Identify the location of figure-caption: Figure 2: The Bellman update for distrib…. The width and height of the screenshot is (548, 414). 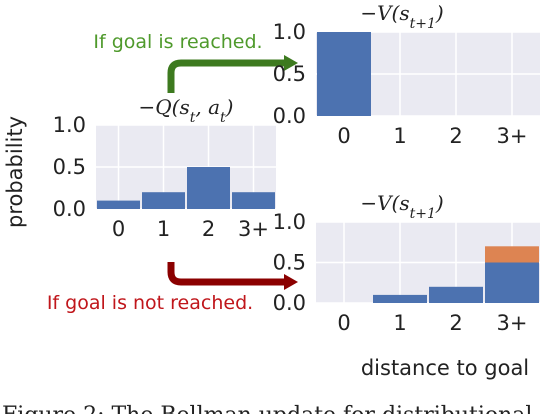
(267, 408).